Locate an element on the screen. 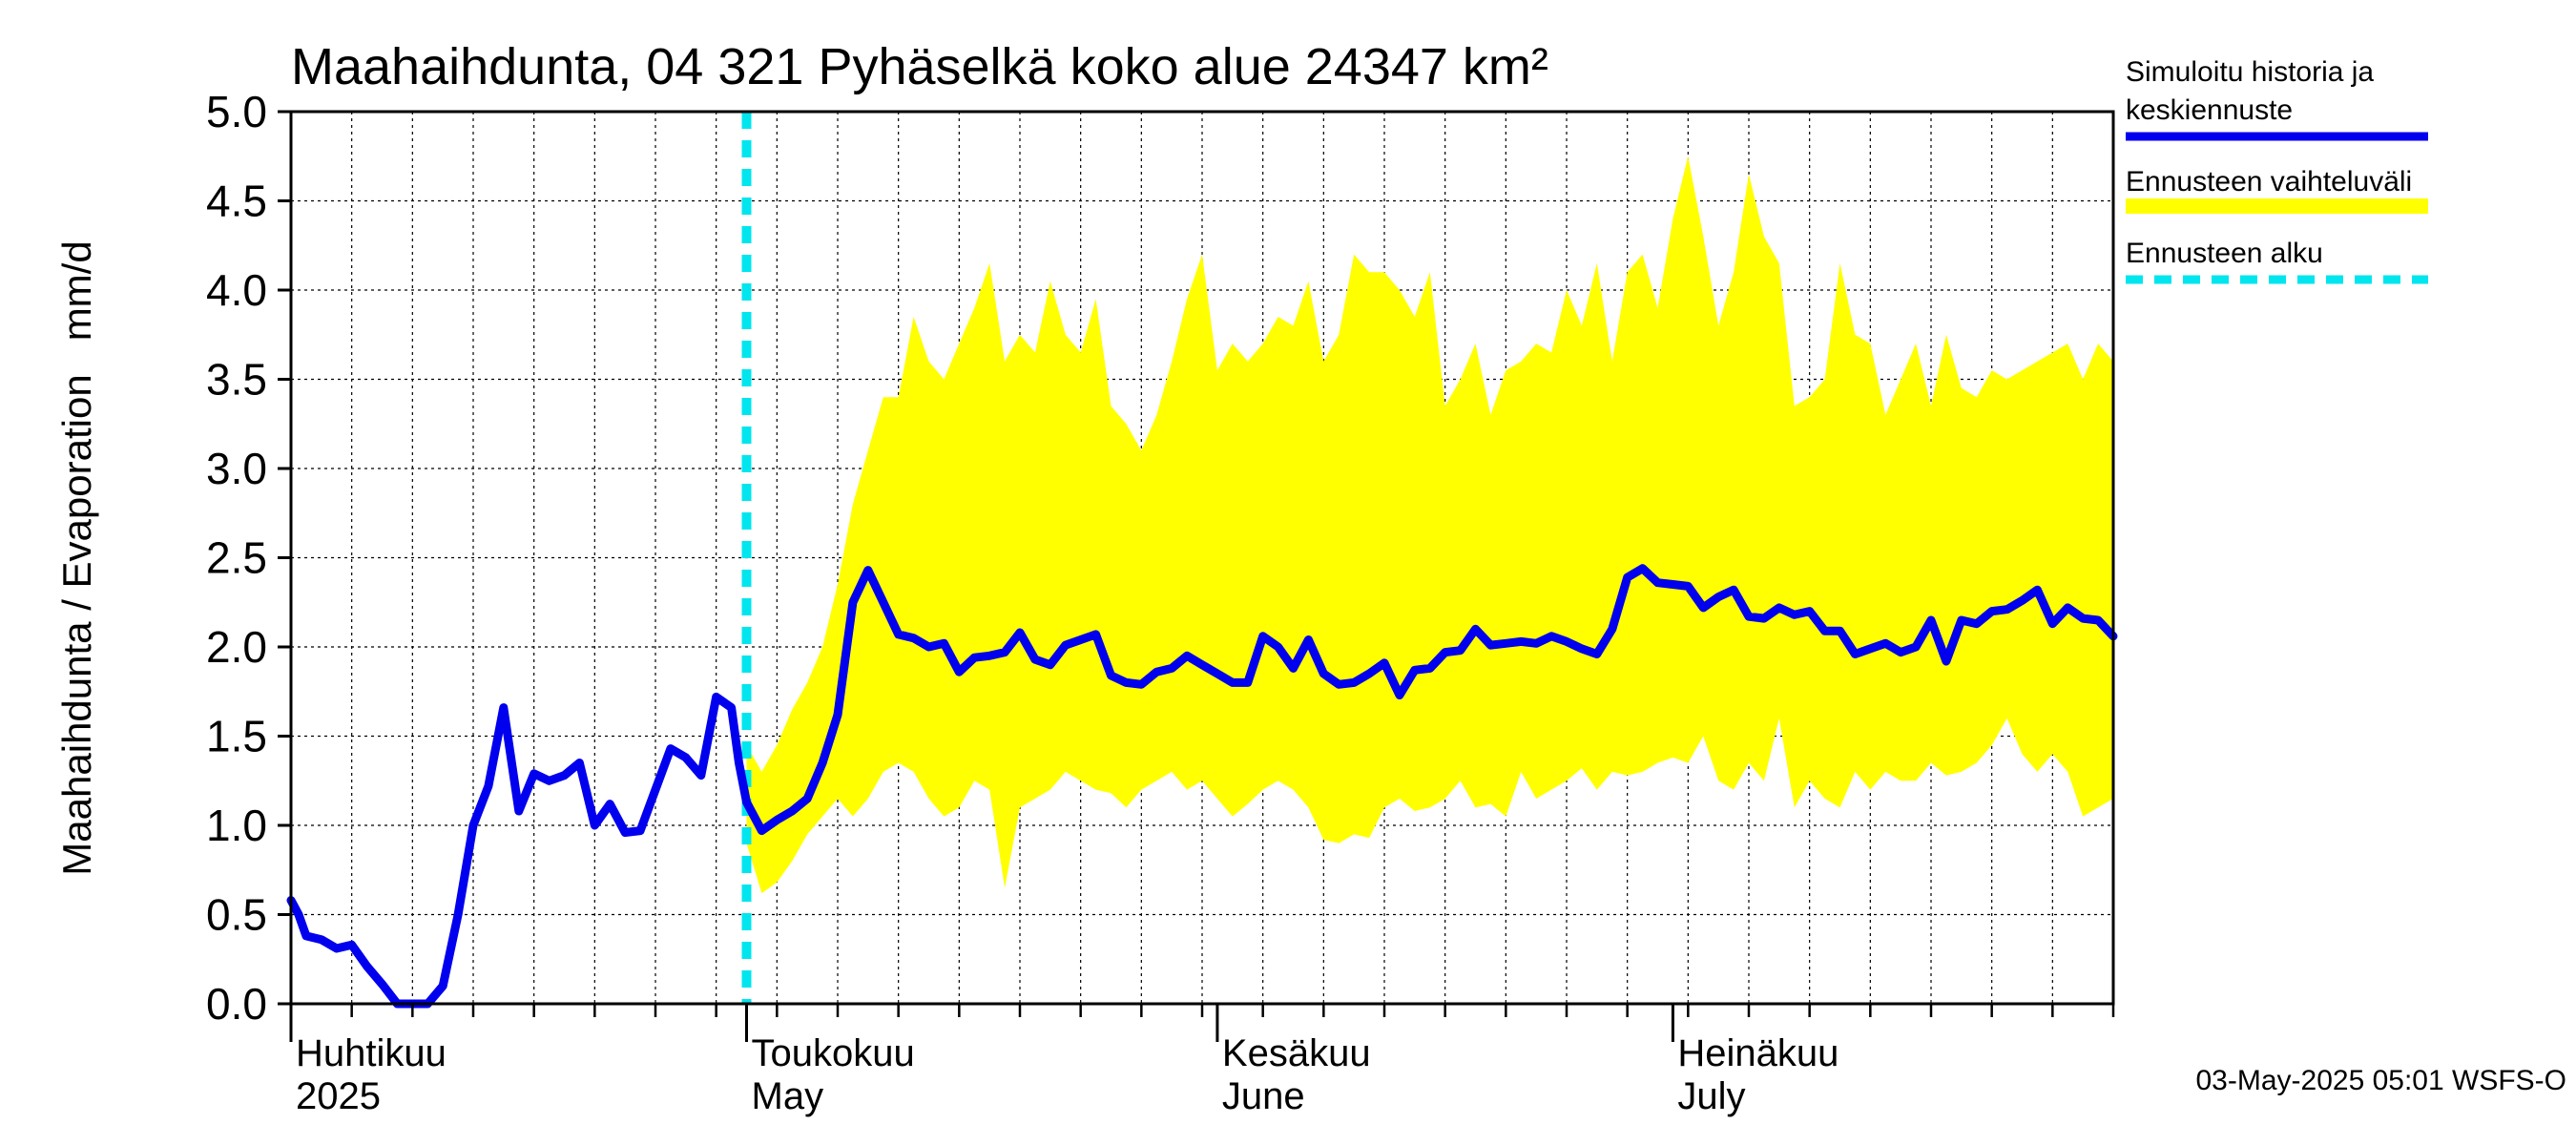 The height and width of the screenshot is (1145, 2576). y-tick-label: 3.0 is located at coordinates (236, 469).